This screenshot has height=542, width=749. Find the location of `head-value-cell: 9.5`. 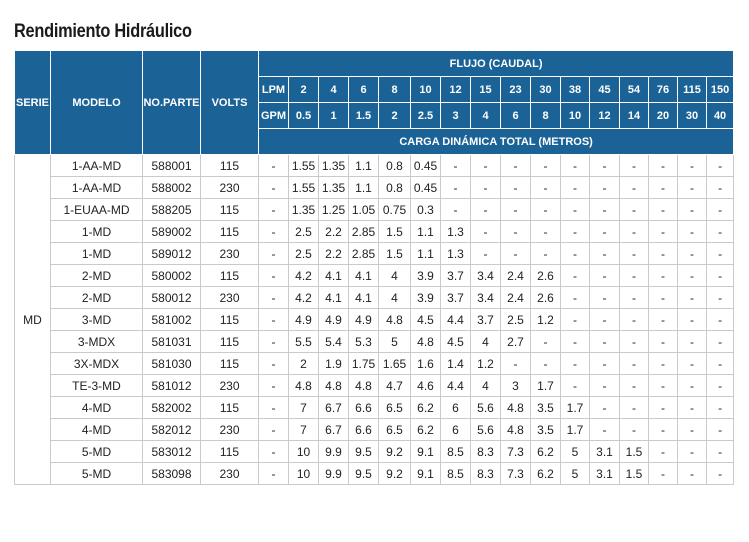

head-value-cell: 9.5 is located at coordinates (363, 451).